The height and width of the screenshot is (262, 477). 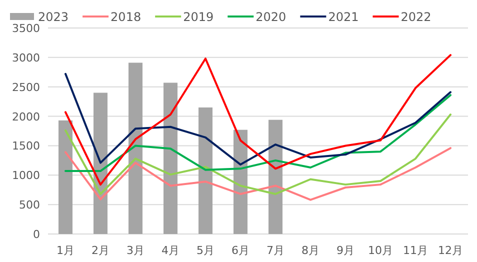 What do you see at coordinates (198, 17) in the screenshot?
I see `legend-label: 2019` at bounding box center [198, 17].